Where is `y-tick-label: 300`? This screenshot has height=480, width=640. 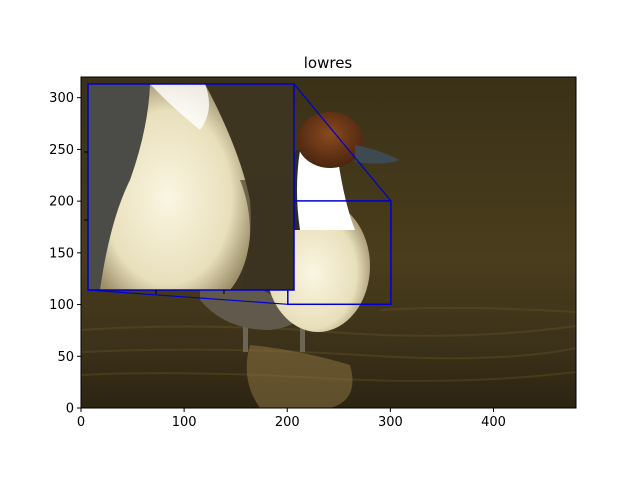
y-tick-label: 300 is located at coordinates (61, 98).